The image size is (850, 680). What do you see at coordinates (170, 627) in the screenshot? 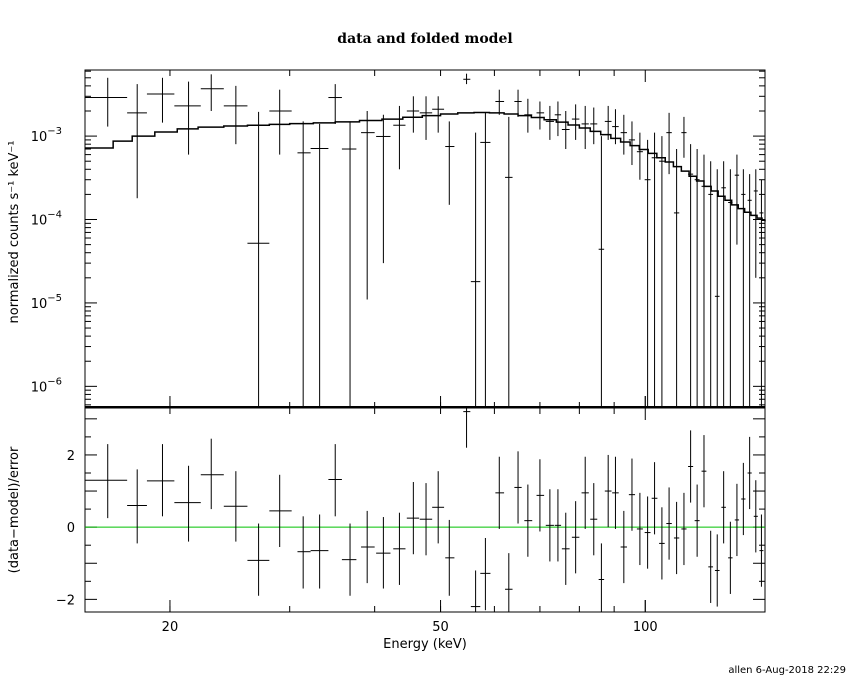
I see `x-tick-label: 20` at bounding box center [170, 627].